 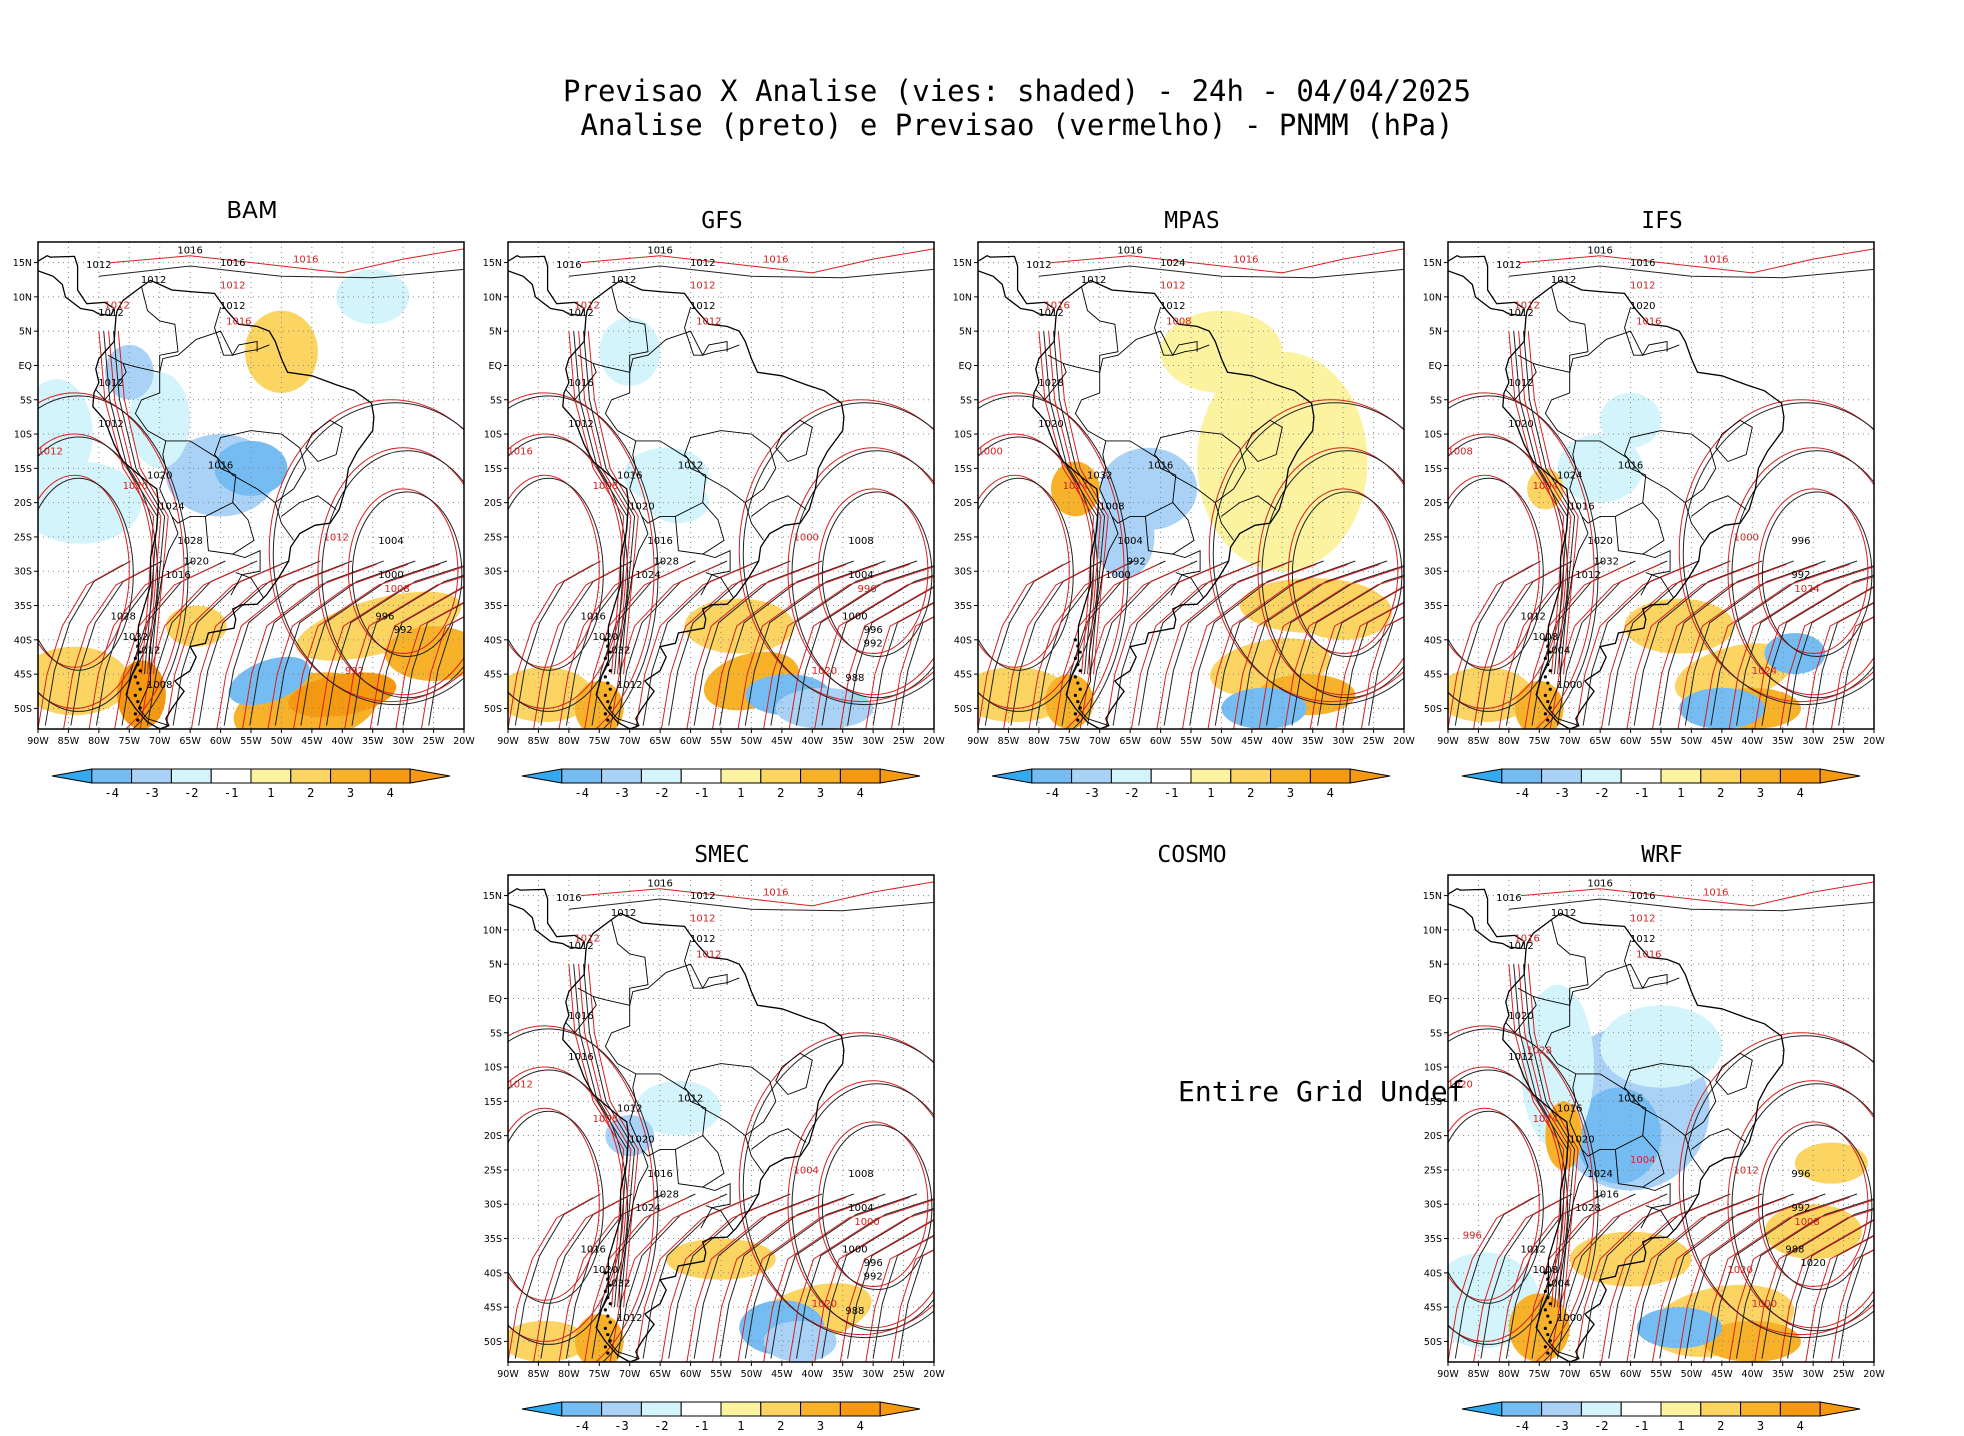 What do you see at coordinates (963, 435) in the screenshot?
I see `lat-tick-label: 10S` at bounding box center [963, 435].